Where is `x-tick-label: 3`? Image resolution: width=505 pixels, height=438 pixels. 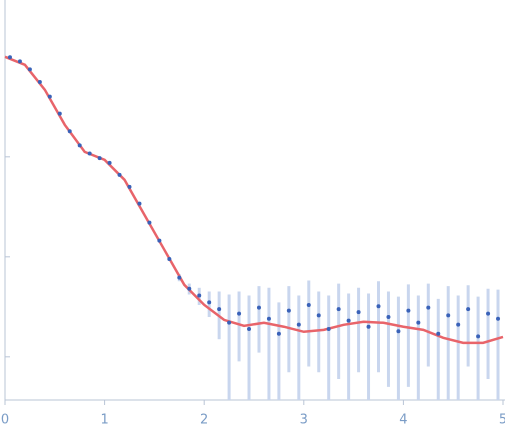 x-tick-label: 3 is located at coordinates (304, 420).